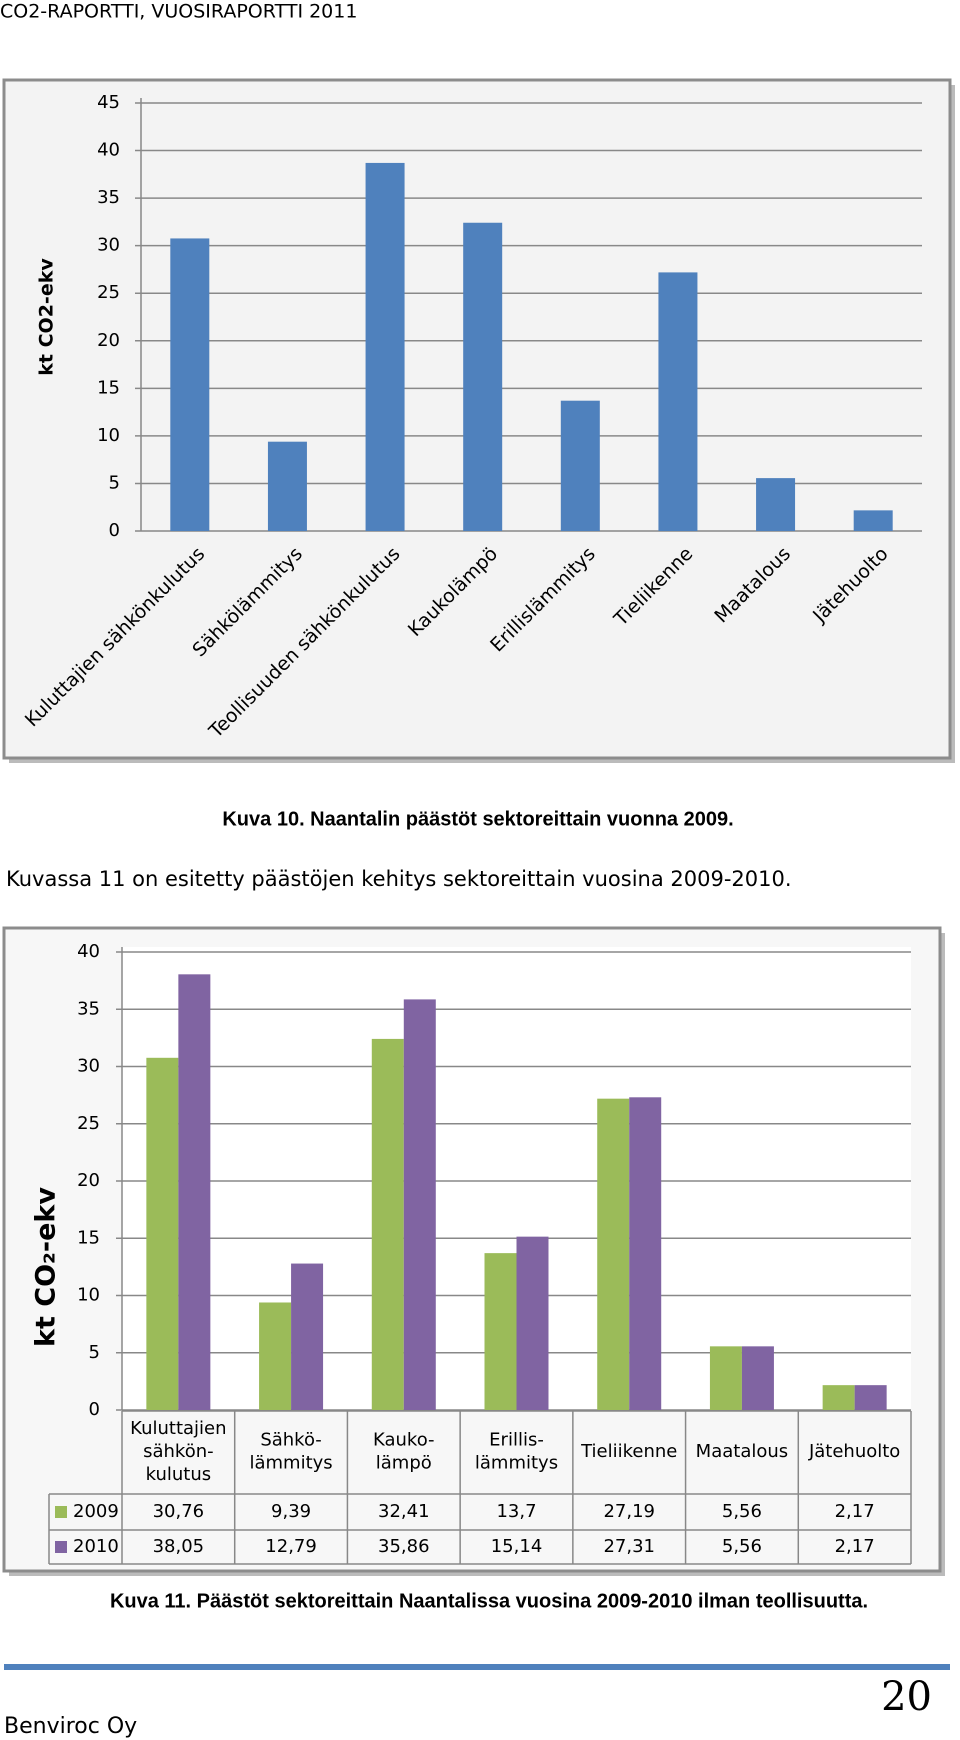 The image size is (960, 1740). I want to click on footer-company: Benviroc Oy, so click(70, 1726).